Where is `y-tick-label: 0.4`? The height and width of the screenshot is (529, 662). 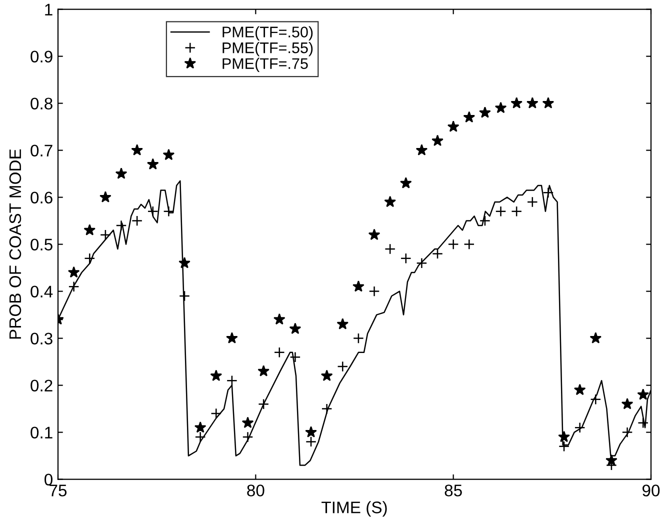 y-tick-label: 0.4 is located at coordinates (41, 292).